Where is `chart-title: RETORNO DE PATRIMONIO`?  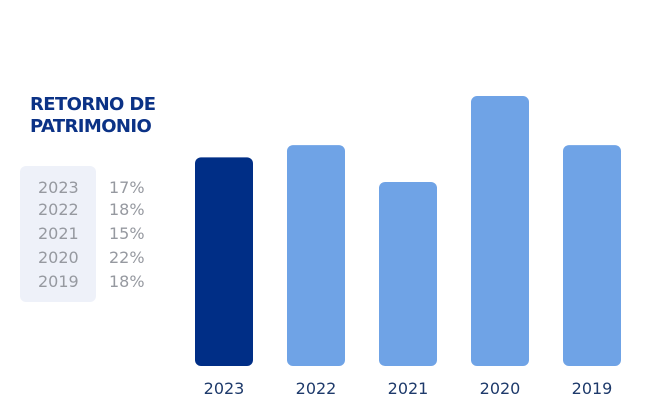
chart-title: RETORNO DE PATRIMONIO is located at coordinates (120, 116).